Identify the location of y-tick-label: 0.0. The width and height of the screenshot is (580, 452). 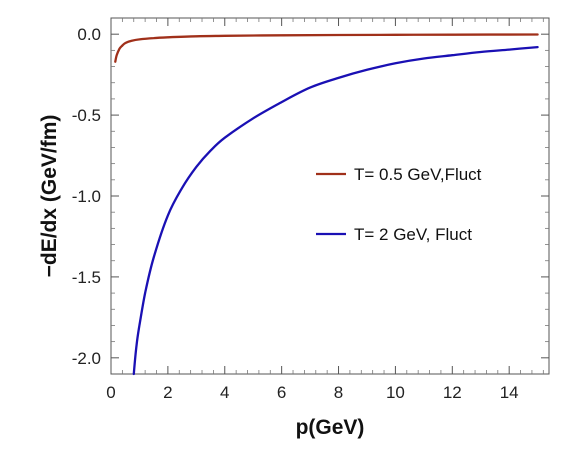
(89, 34).